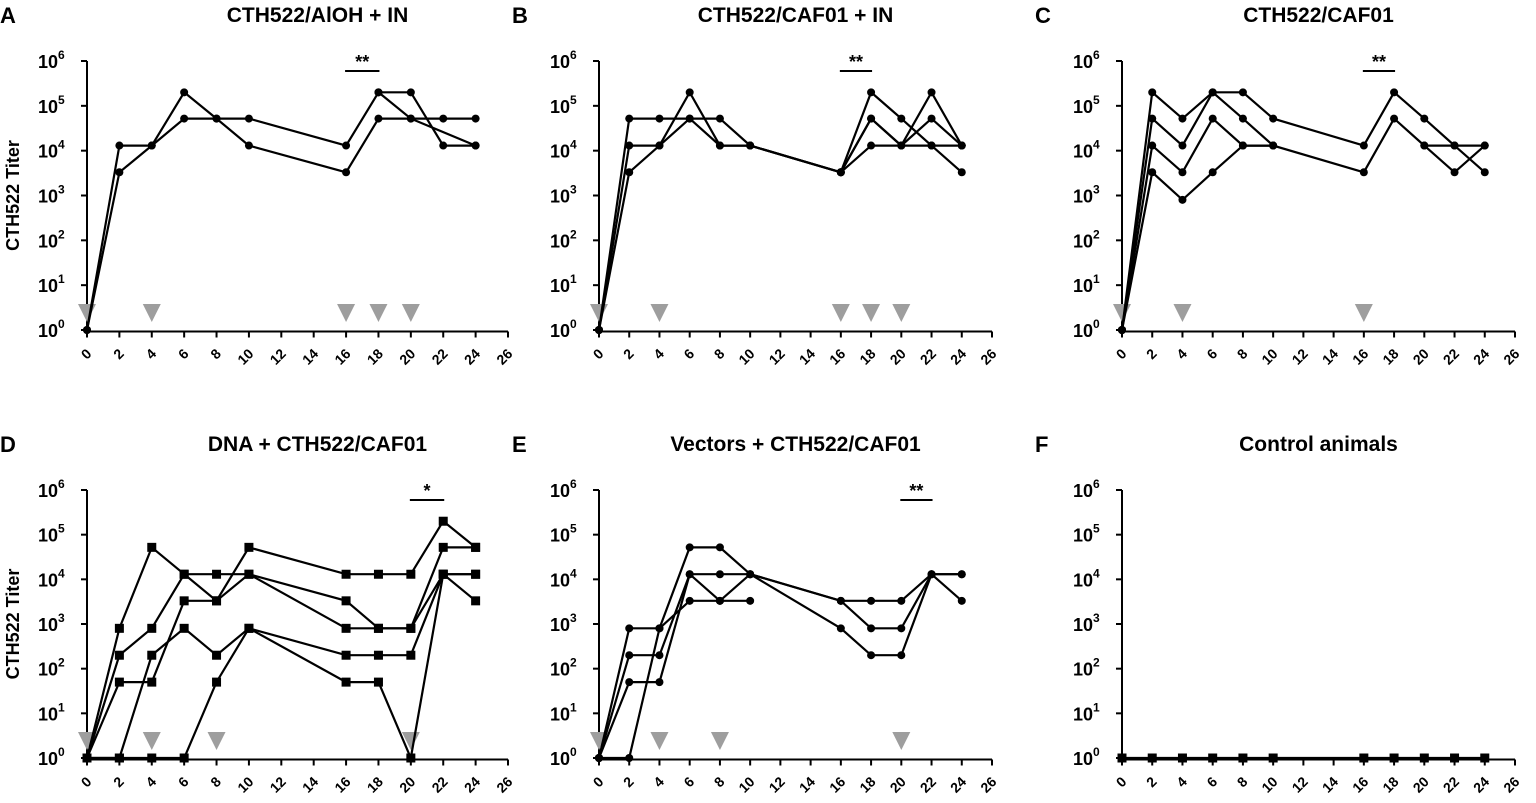  Describe the element at coordinates (183, 353) in the screenshot. I see `x-tick-label: 6` at that location.